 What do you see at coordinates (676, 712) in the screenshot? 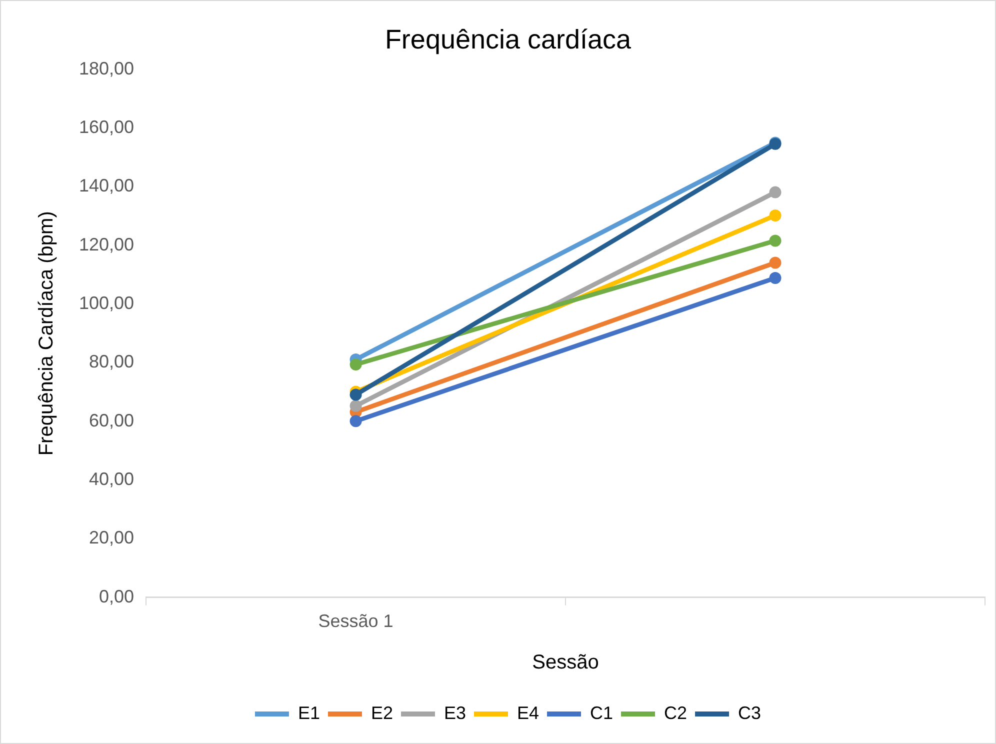
I see `legend-label: C2` at bounding box center [676, 712].